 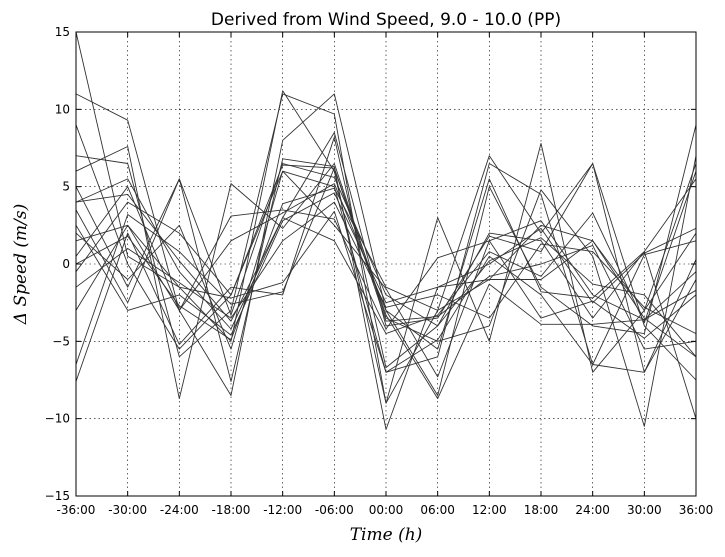 I want to click on x-tick-label: 18:00, so click(x=541, y=510).